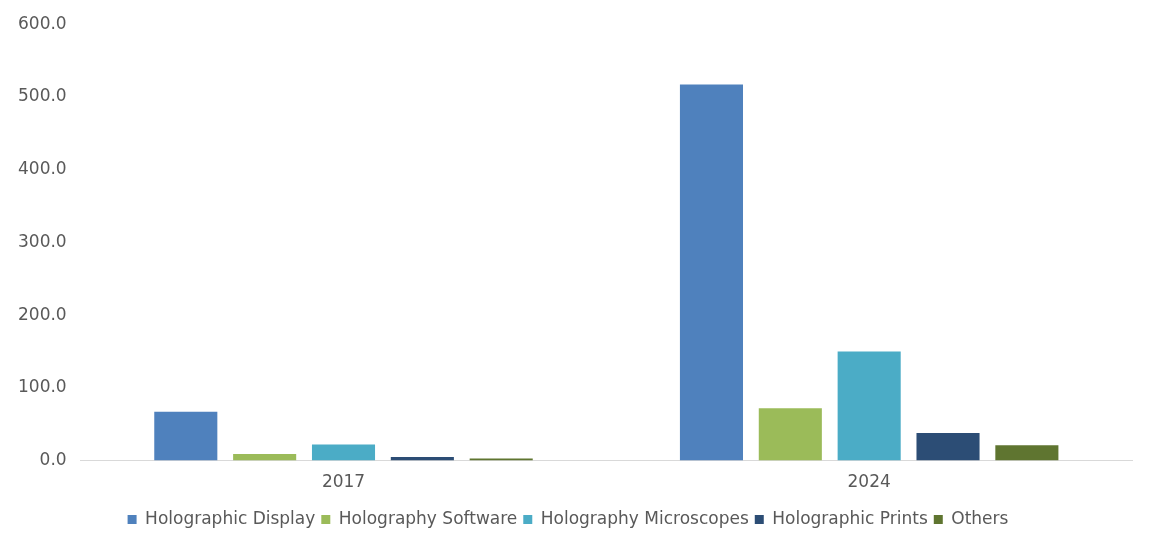  Describe the element at coordinates (428, 517) in the screenshot. I see `legend-label: Holography Software` at that location.